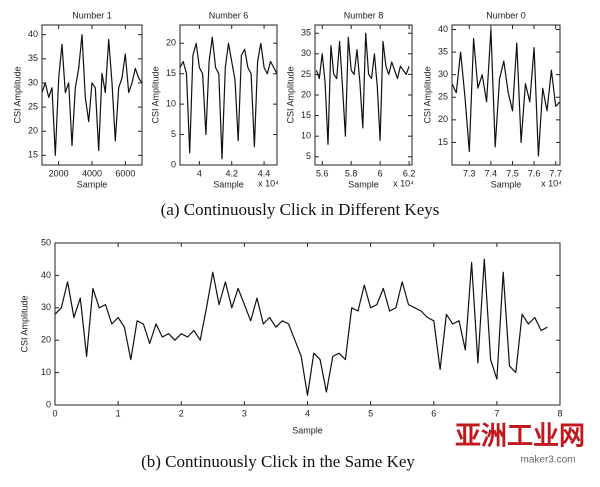 The width and height of the screenshot is (600, 487). Describe the element at coordinates (555, 173) in the screenshot. I see `x-tick-label: 7.7` at that location.